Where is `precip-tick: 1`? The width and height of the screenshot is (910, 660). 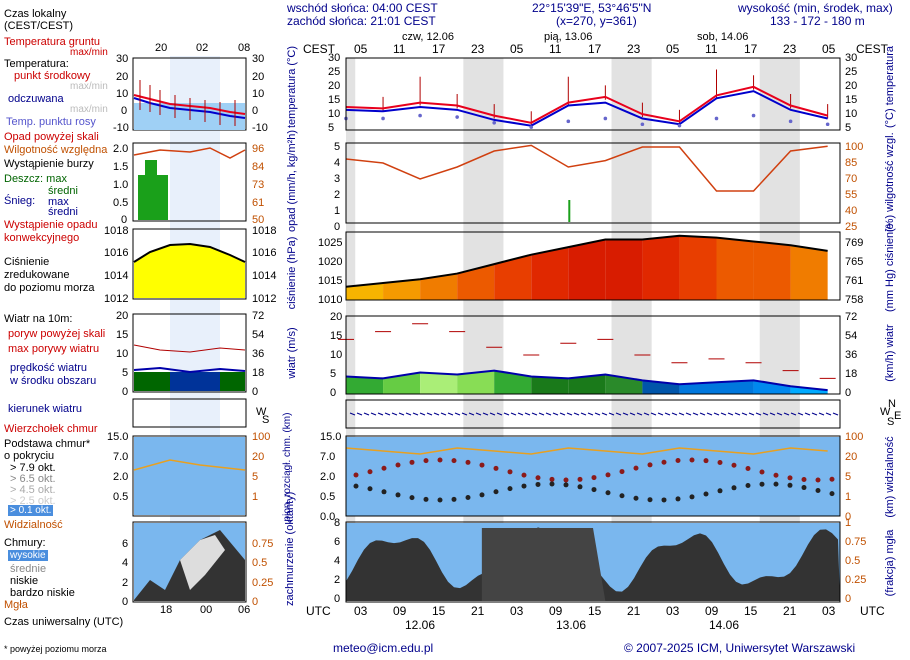
precip-tick: 1 is located at coordinates (337, 211).